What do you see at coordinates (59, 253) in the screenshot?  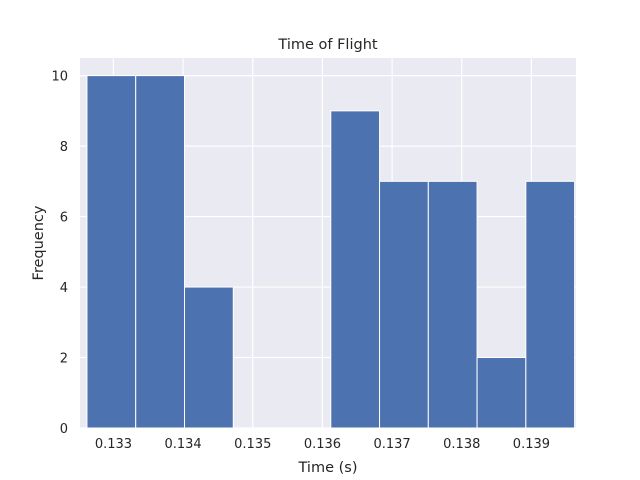 I see `y-axis-ticks: 0 2 4 6 8 10` at bounding box center [59, 253].